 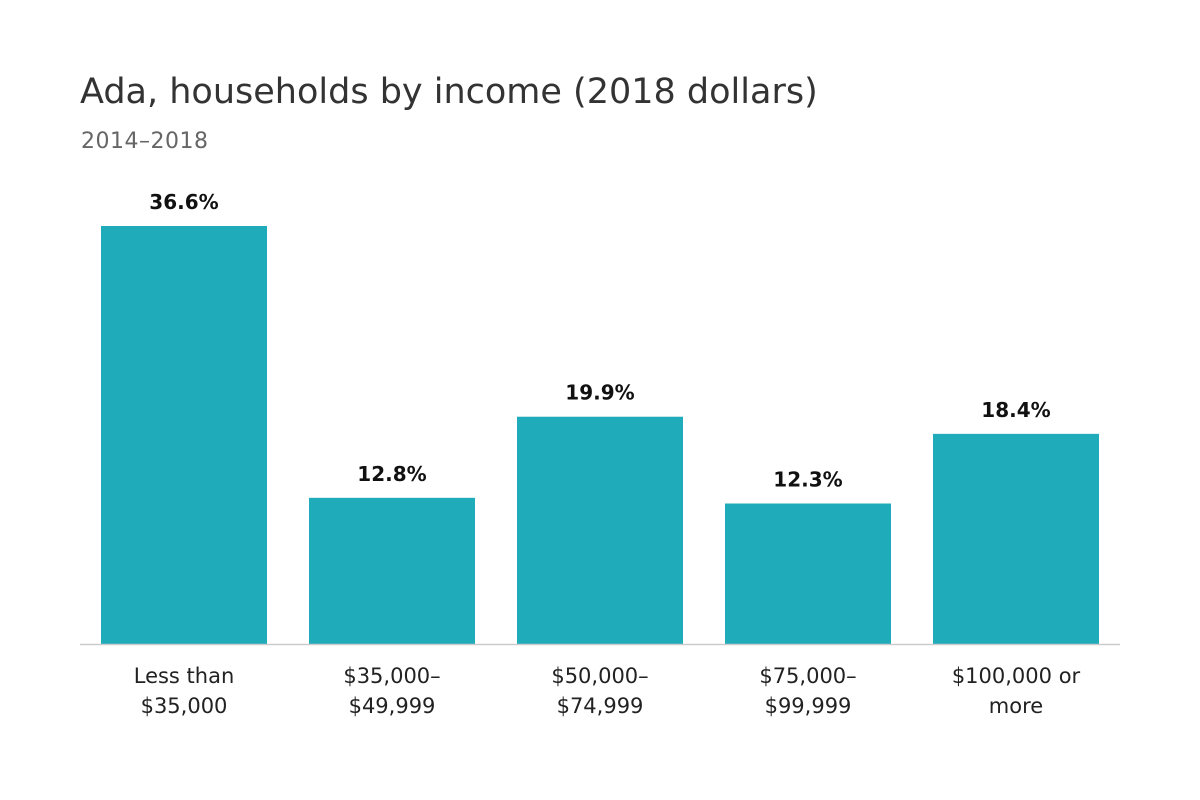 What do you see at coordinates (808, 706) in the screenshot?
I see `x-tick-label-line: $99,999` at bounding box center [808, 706].